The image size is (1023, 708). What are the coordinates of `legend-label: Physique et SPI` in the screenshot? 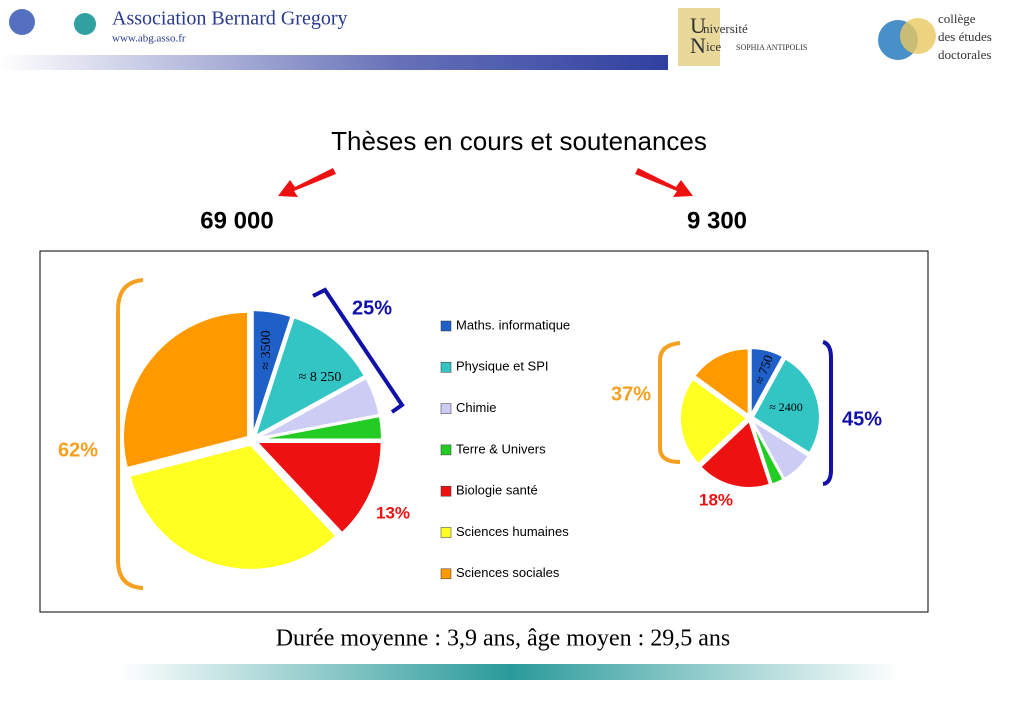 It's located at (502, 366).